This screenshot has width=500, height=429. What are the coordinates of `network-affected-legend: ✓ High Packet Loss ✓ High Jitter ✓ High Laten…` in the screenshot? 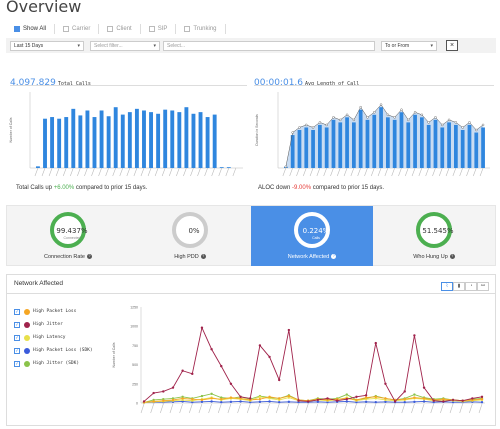 It's located at (53, 337).